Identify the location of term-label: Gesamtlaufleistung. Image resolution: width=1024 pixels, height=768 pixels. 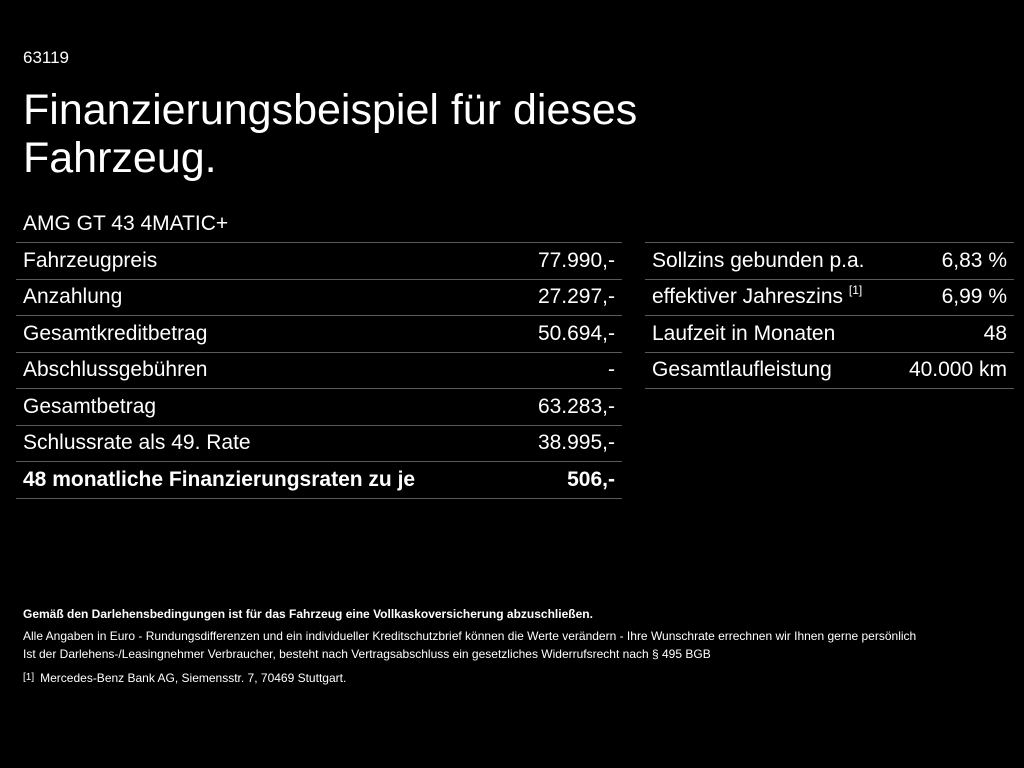
(742, 370).